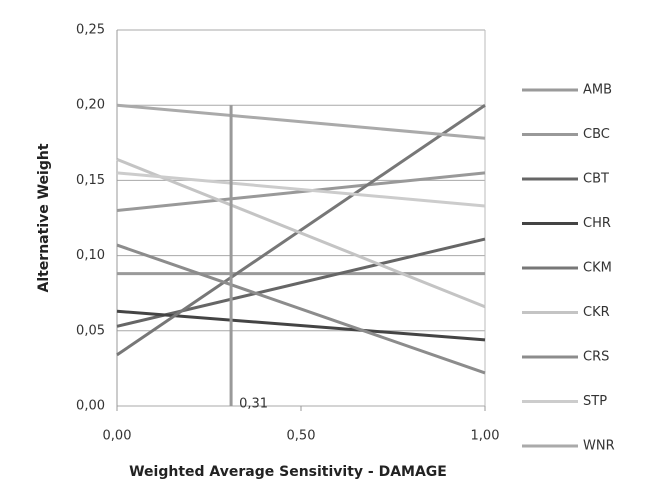 This screenshot has width=658, height=499. I want to click on y-tick-label: 0,10, so click(90, 255).